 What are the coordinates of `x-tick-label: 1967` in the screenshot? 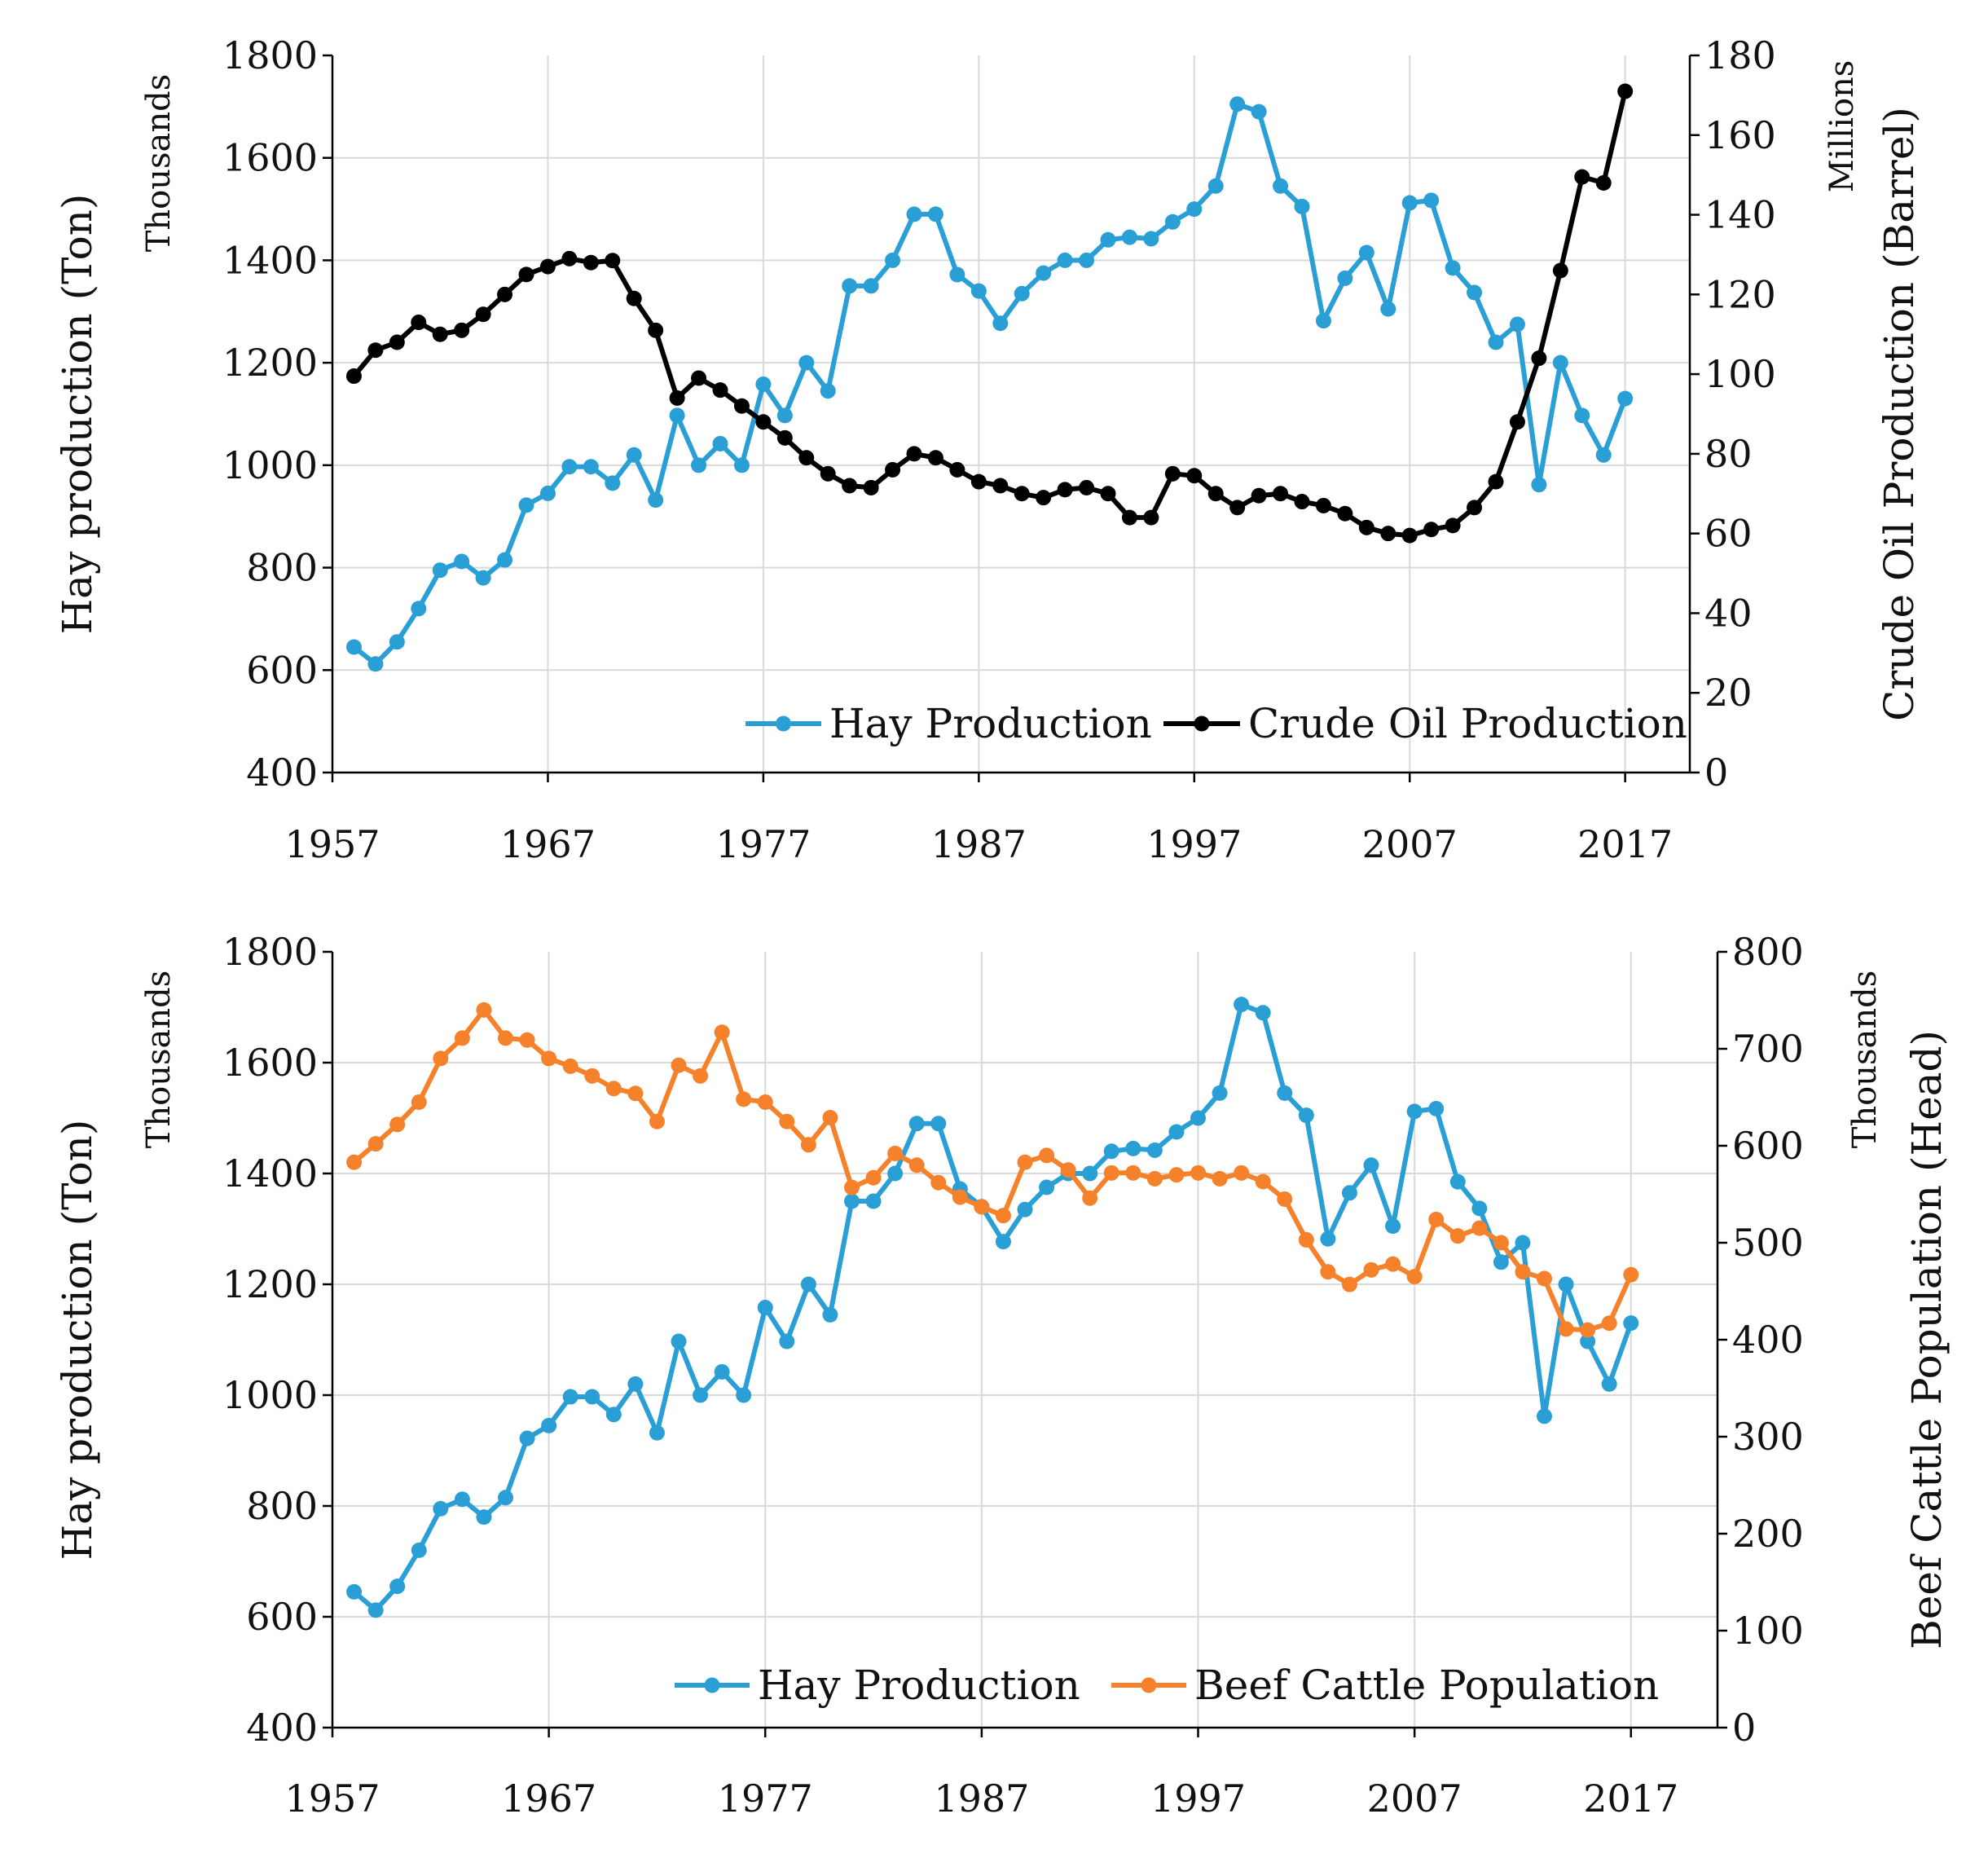 It's located at (548, 844).